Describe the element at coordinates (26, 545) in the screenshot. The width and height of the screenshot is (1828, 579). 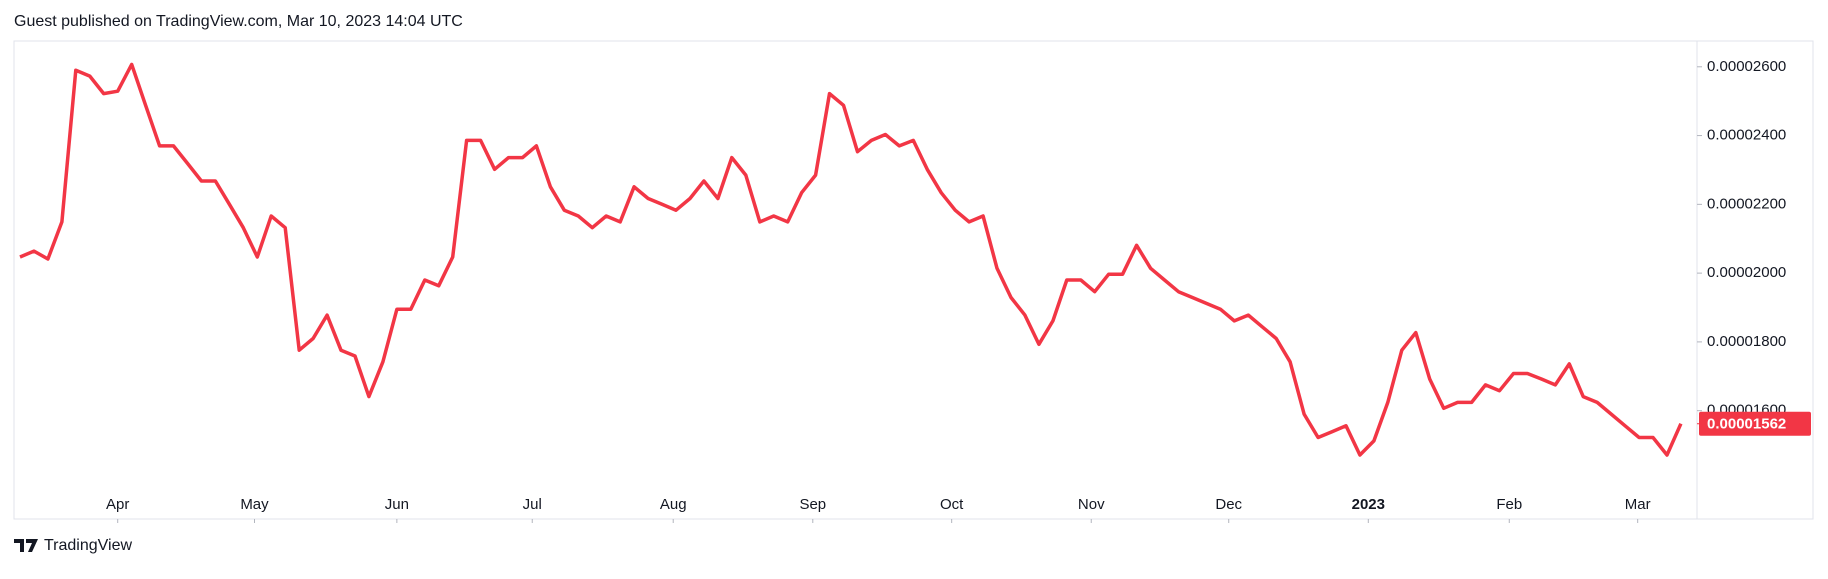
I see `logo-icon` at that location.